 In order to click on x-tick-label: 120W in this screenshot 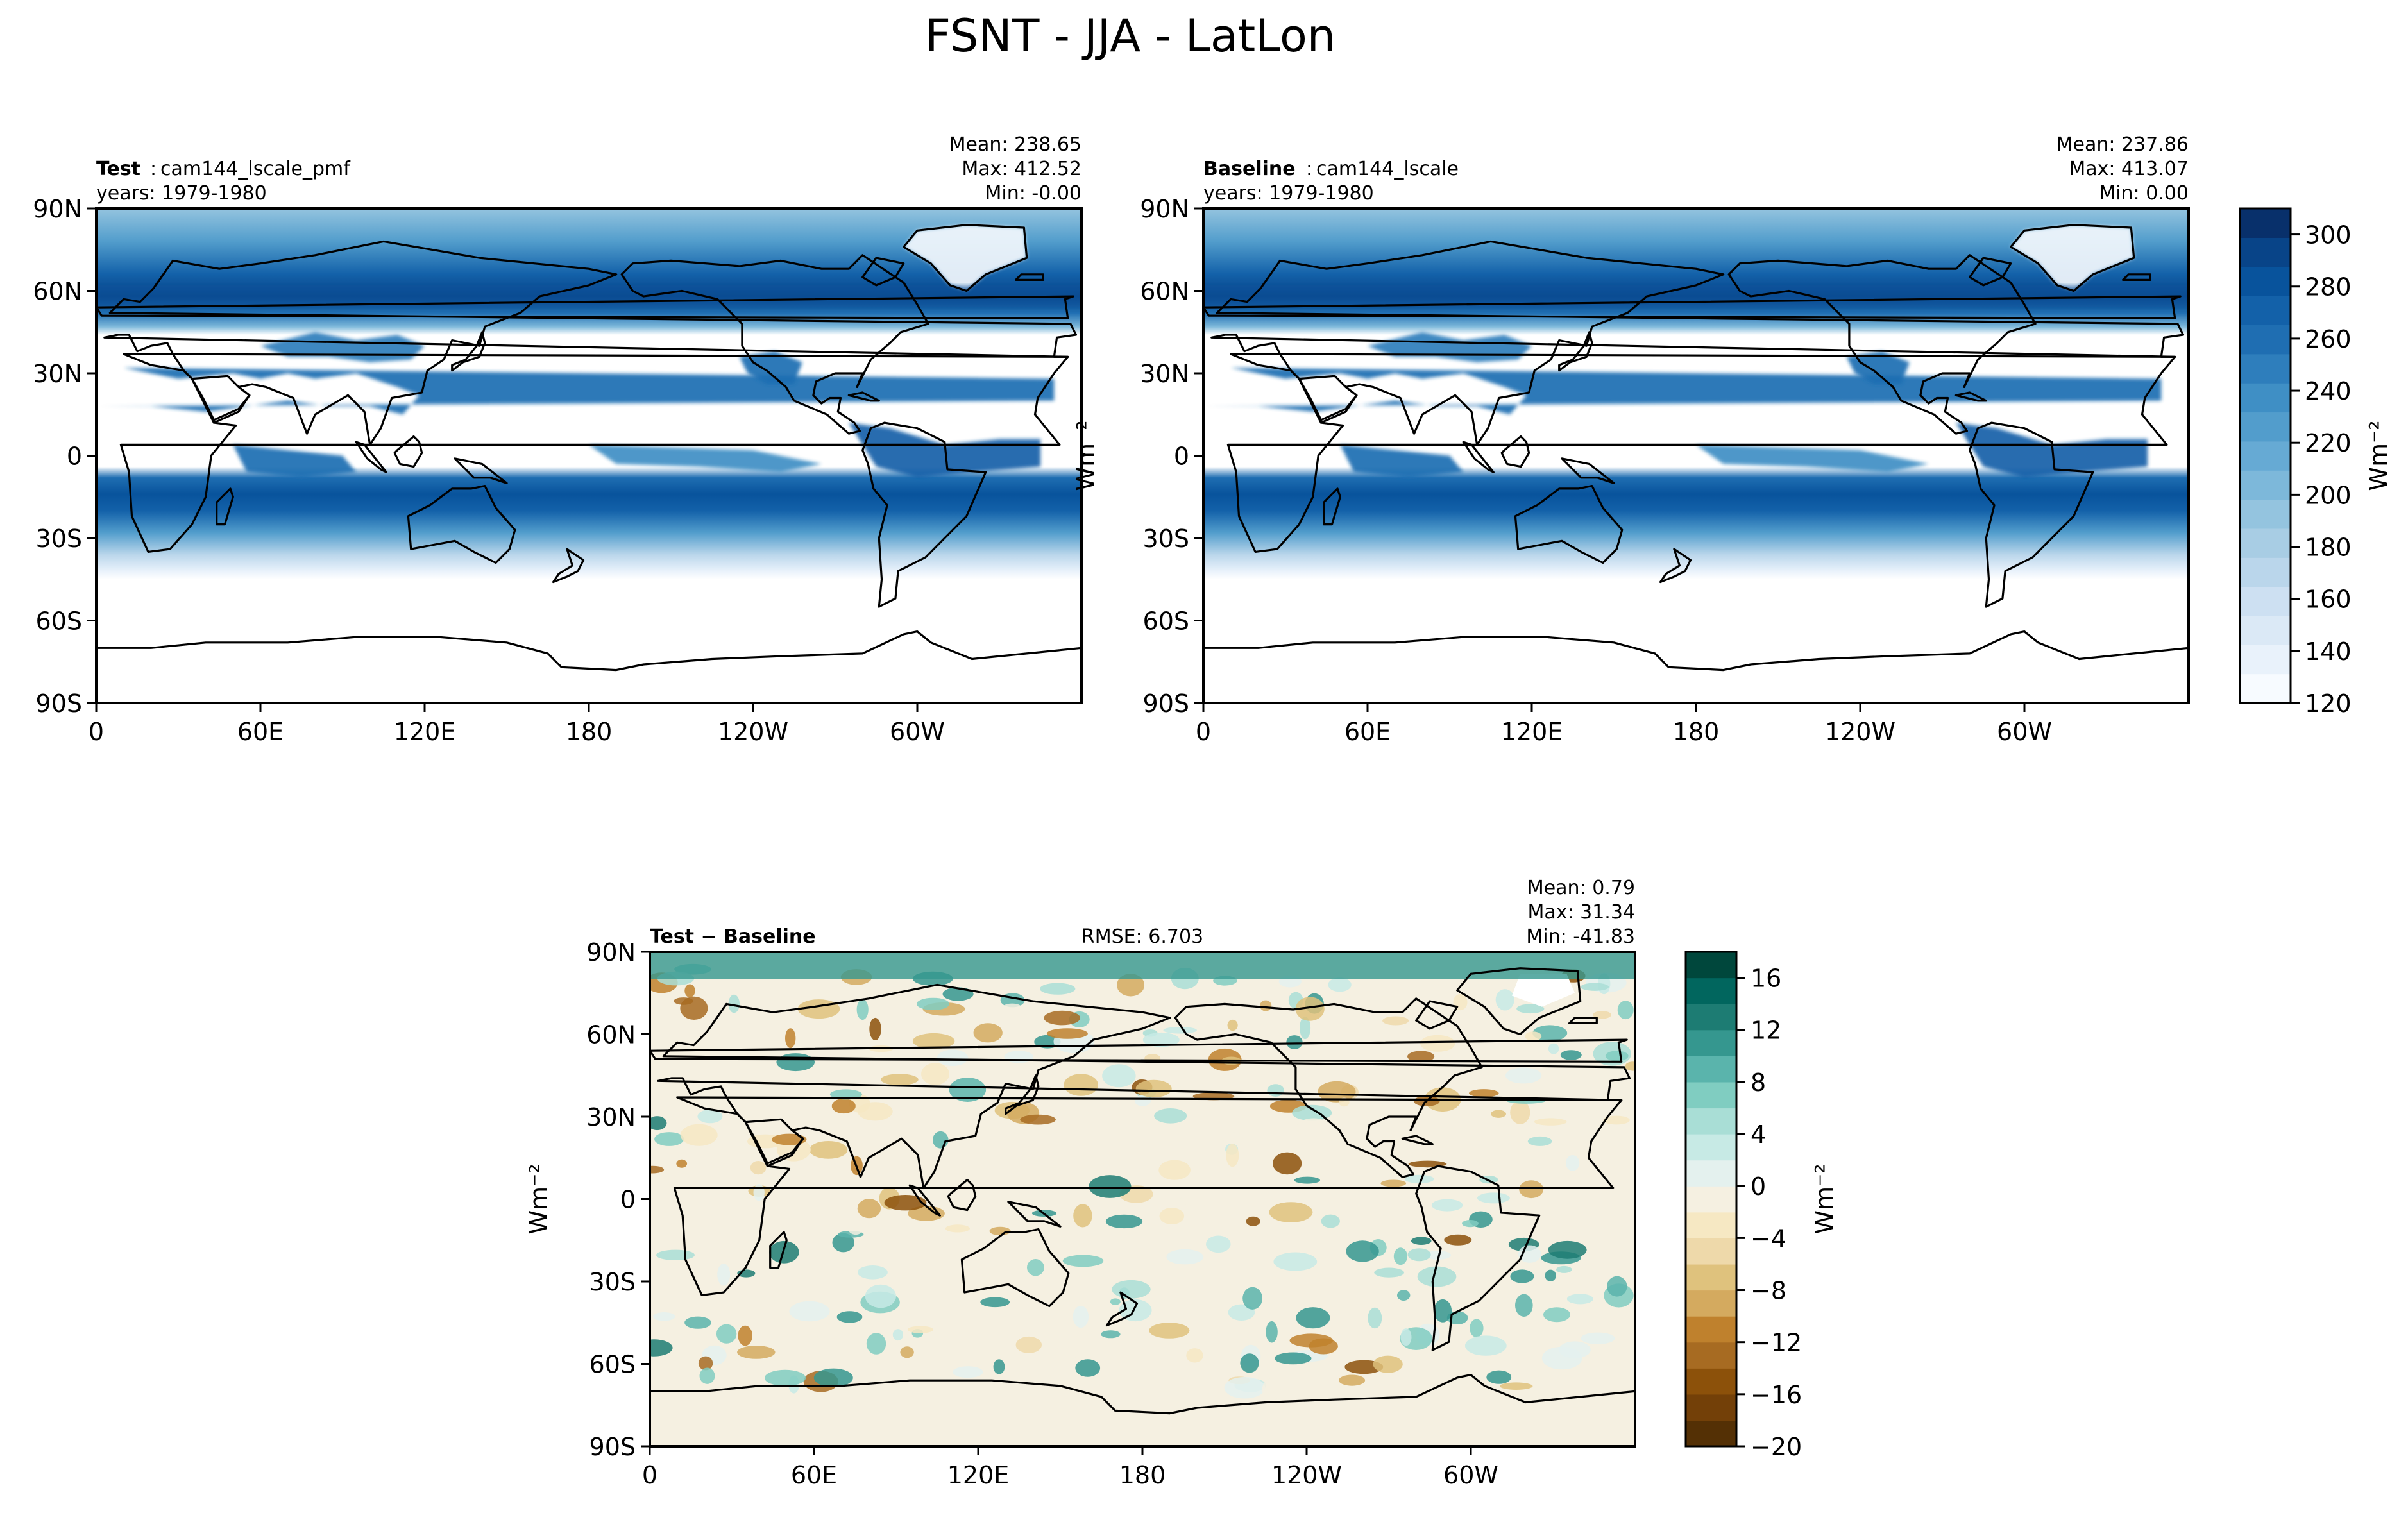, I will do `click(1860, 732)`.